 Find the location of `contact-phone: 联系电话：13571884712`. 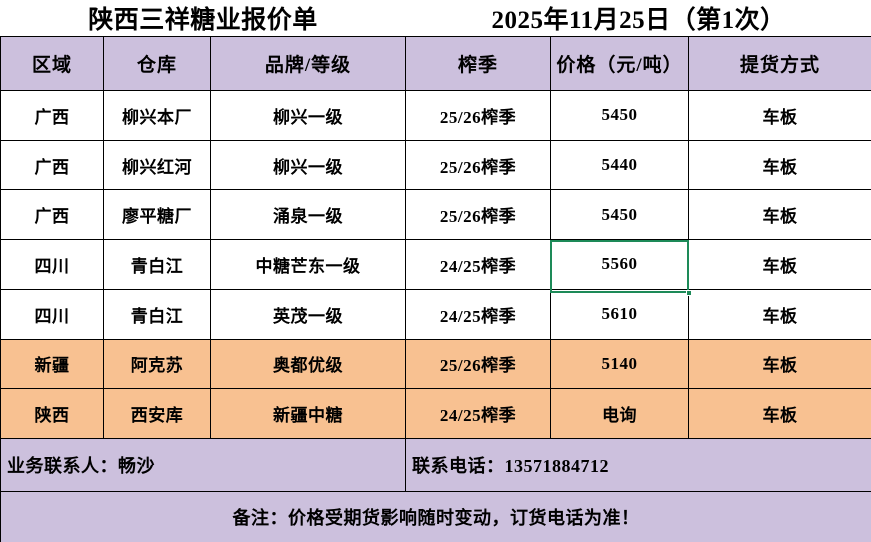

contact-phone: 联系电话：13571884712 is located at coordinates (638, 465).